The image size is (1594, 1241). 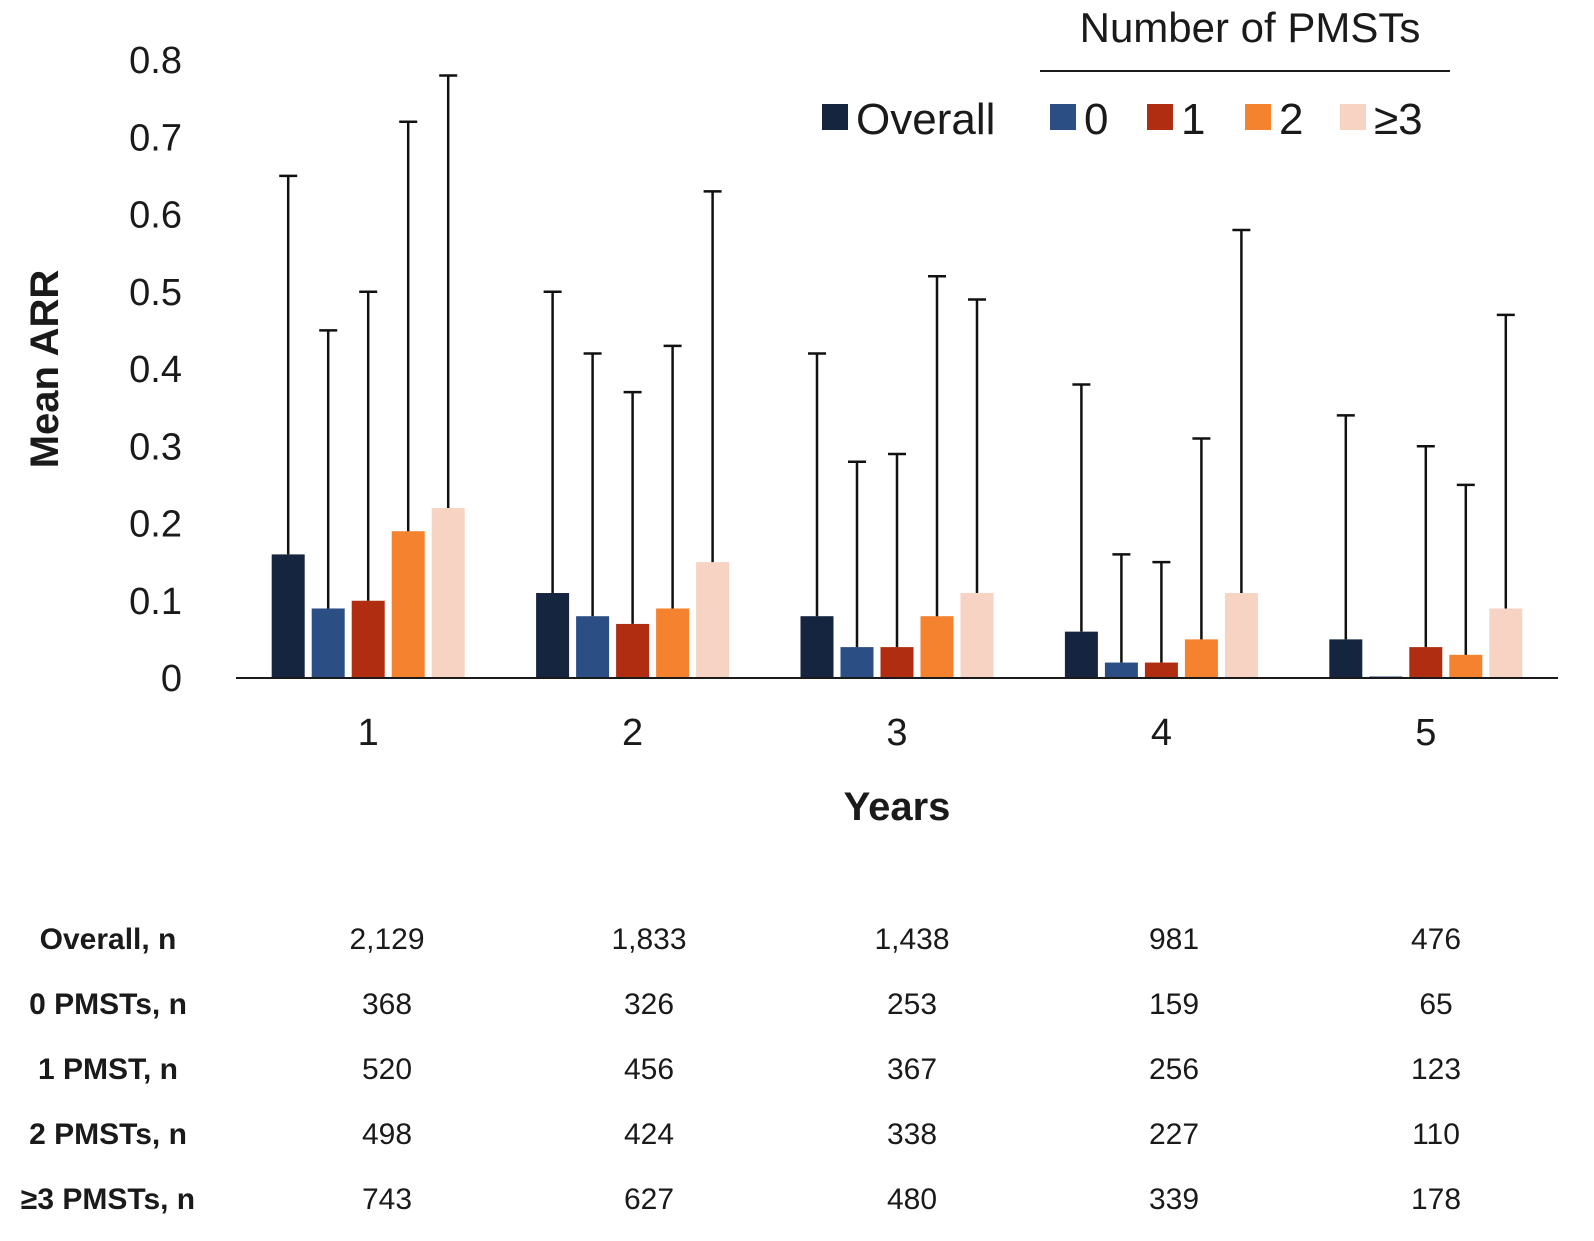 What do you see at coordinates (448, 593) in the screenshot?
I see `bar-year1-pmstge3` at bounding box center [448, 593].